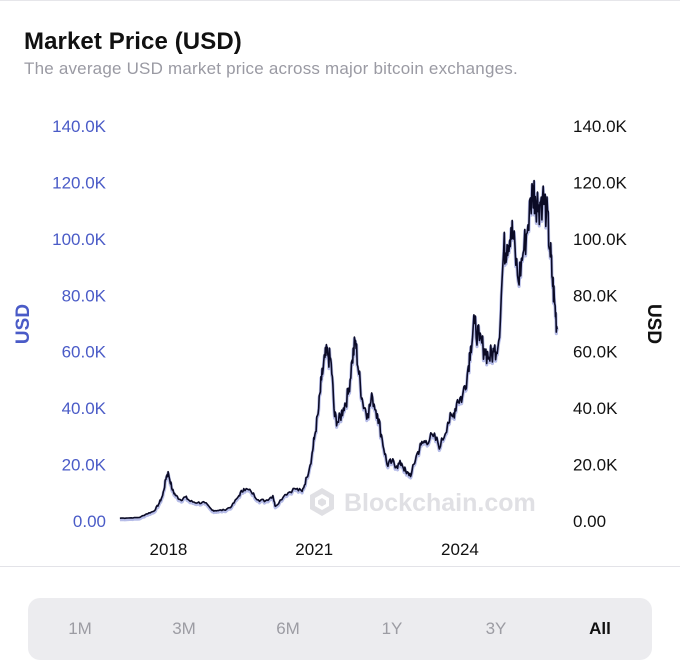 This screenshot has height=664, width=680. What do you see at coordinates (340, 566) in the screenshot?
I see `divider` at bounding box center [340, 566].